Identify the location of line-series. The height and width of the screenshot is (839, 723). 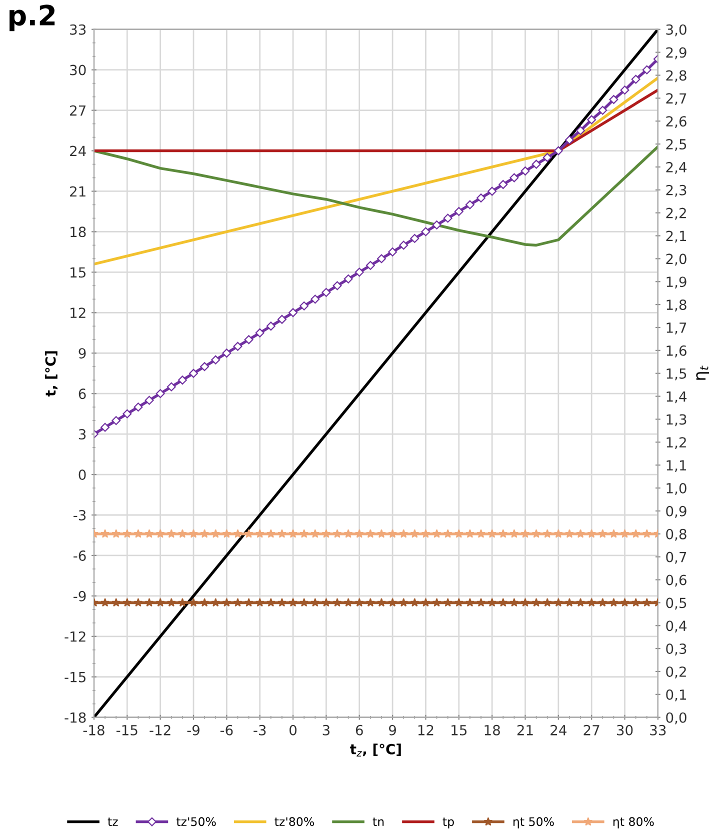
(376, 196).